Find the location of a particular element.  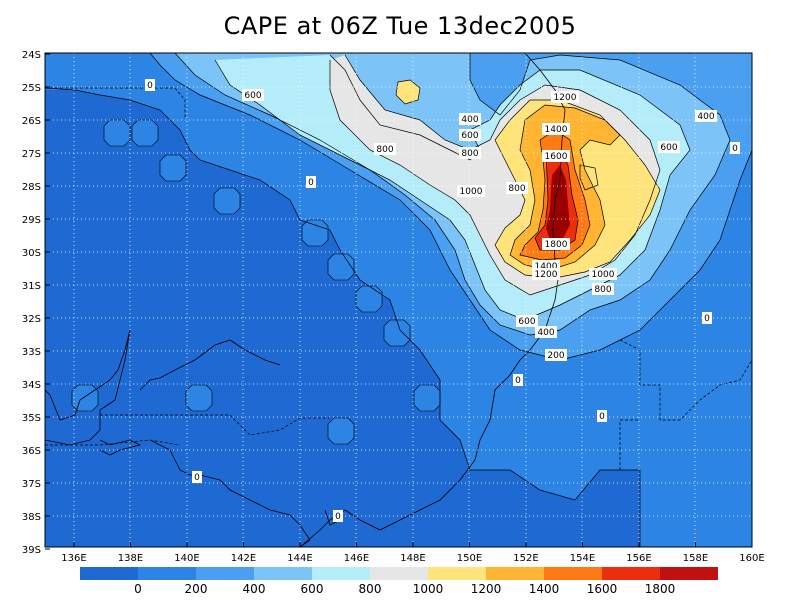

lon-label: 138E is located at coordinates (130, 558).